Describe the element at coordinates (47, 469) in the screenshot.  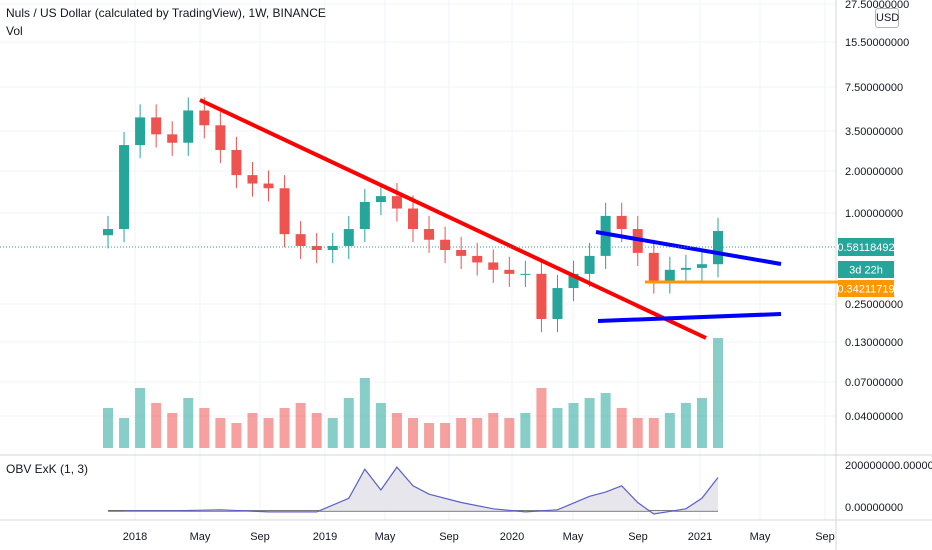
I see `obv-label: OBV ExK (1, 3)` at that location.